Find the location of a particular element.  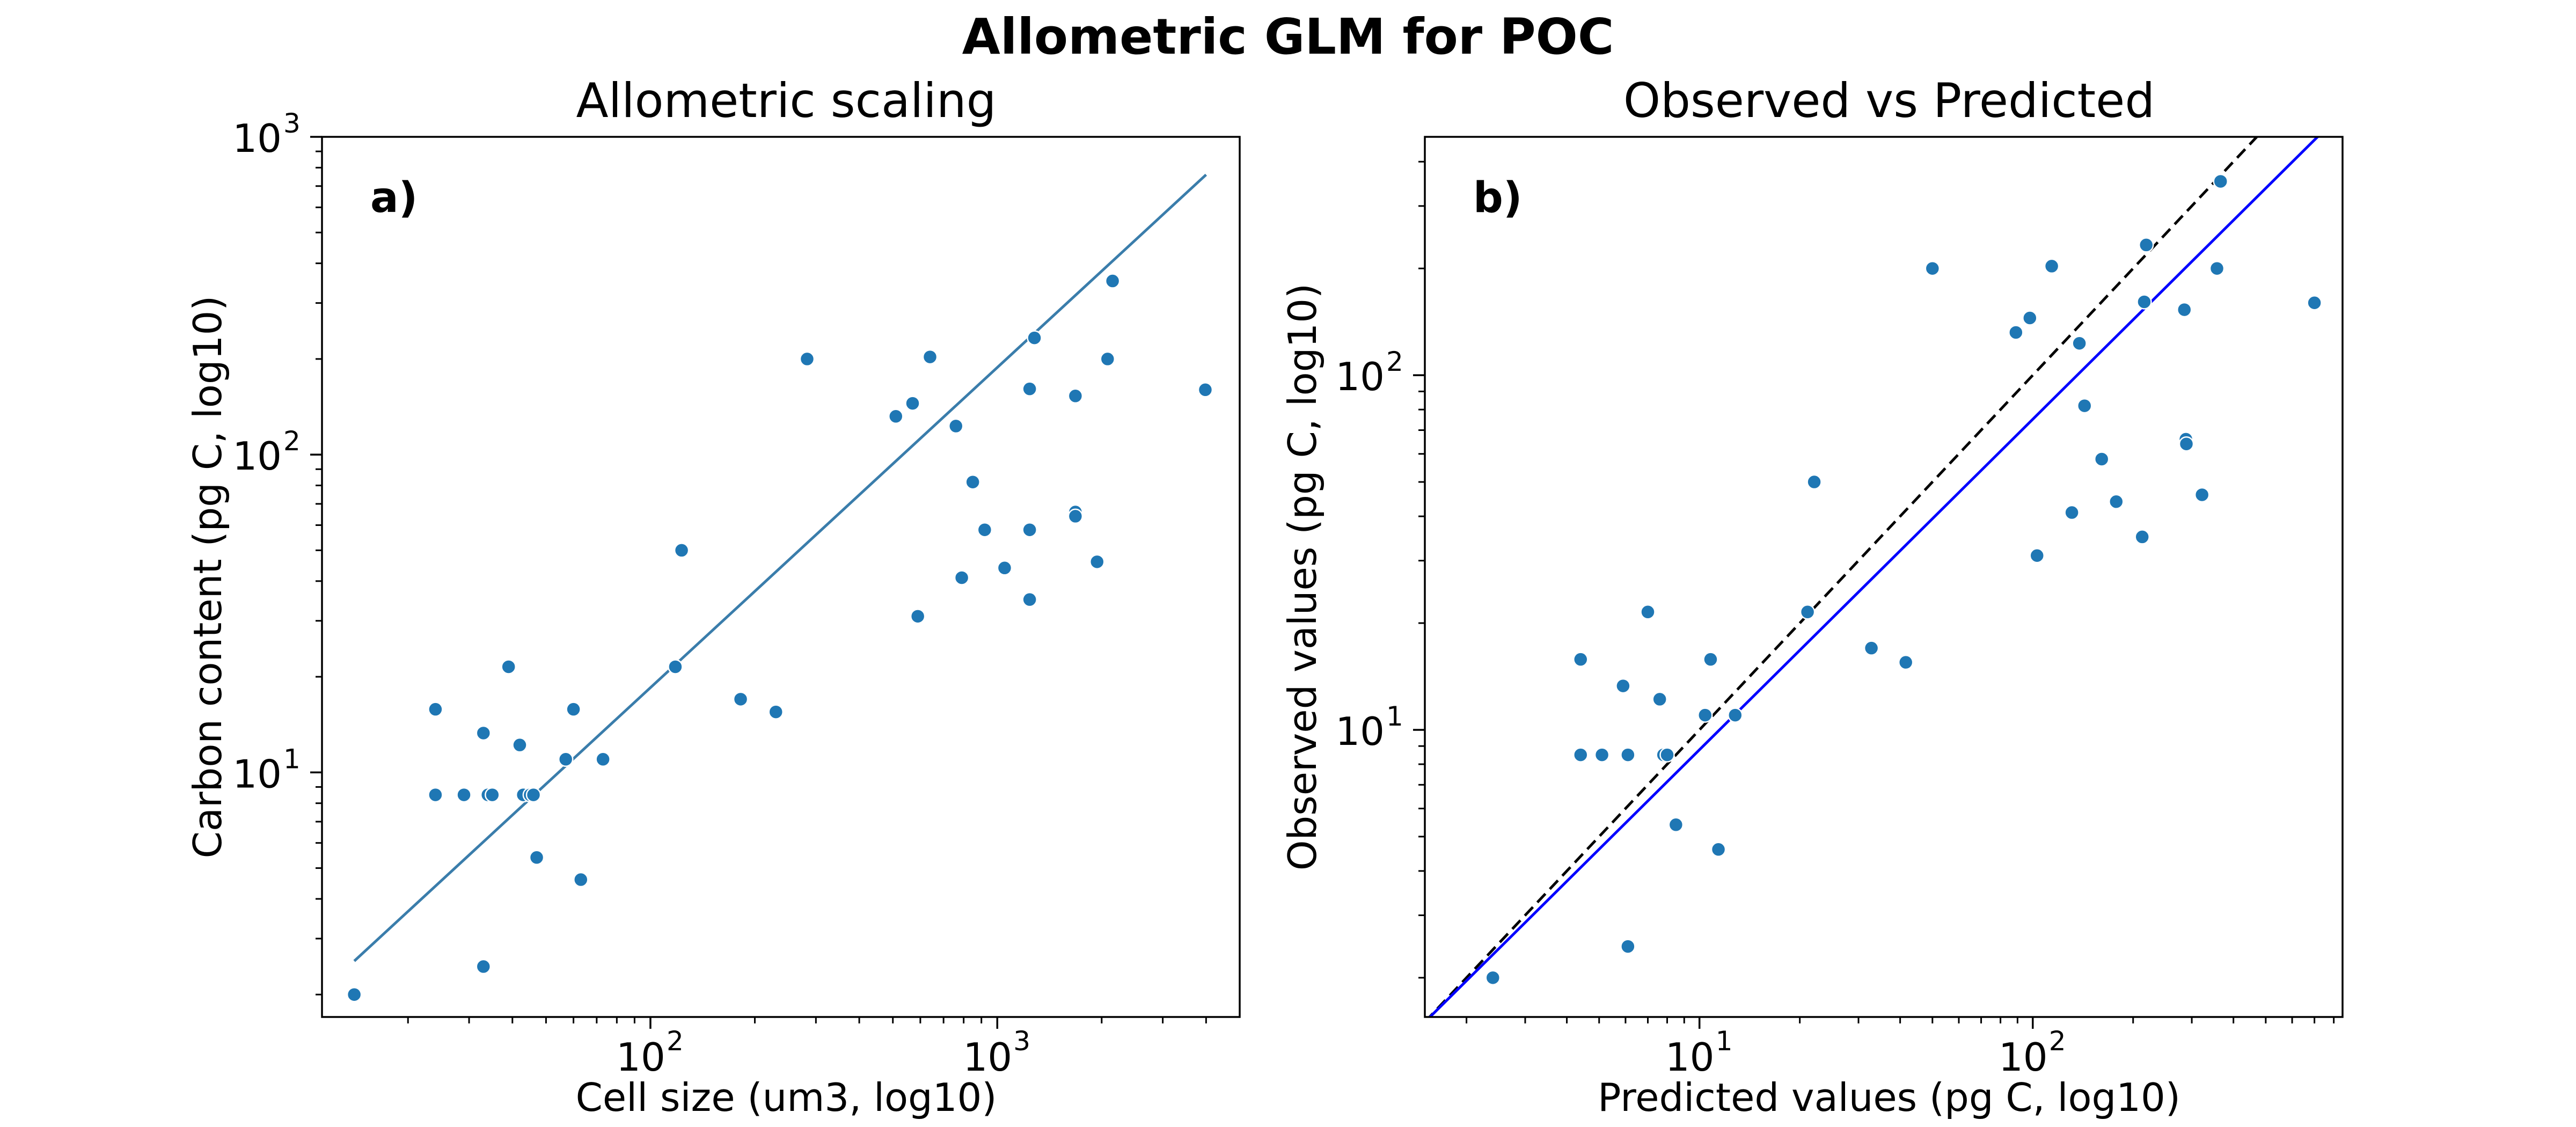

panel-a-title: Allometric scaling is located at coordinates (786, 100).